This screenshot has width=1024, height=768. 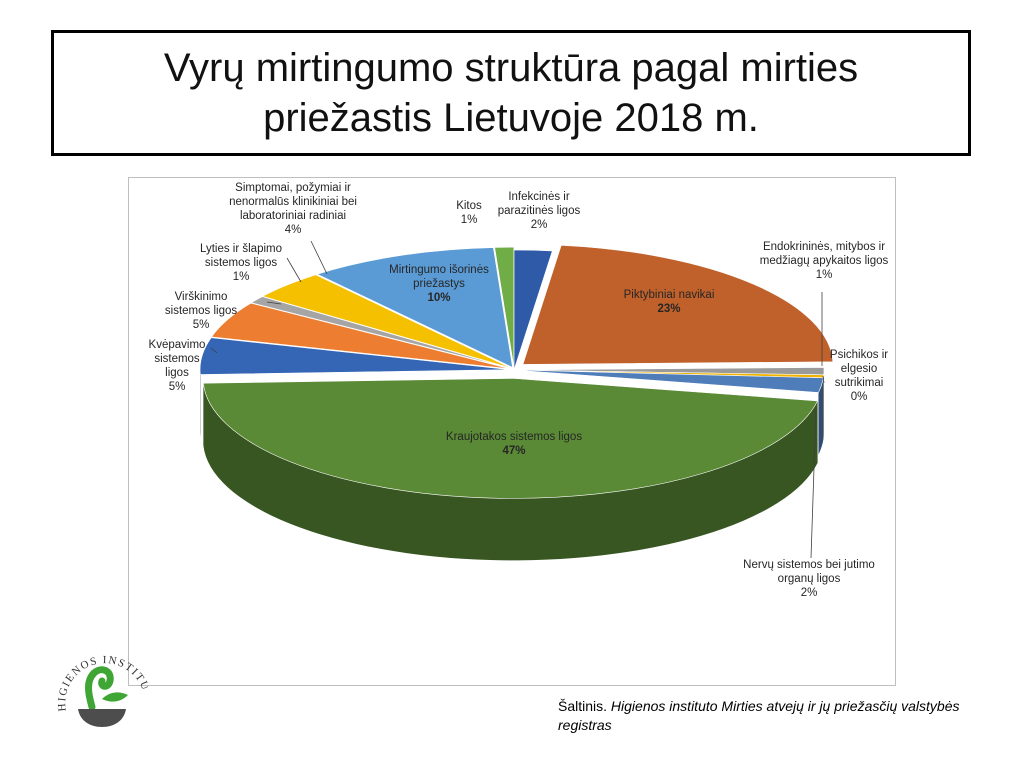 I want to click on slice-label-10: Mirtingumo išorinės priežastys 10%, so click(x=439, y=284).